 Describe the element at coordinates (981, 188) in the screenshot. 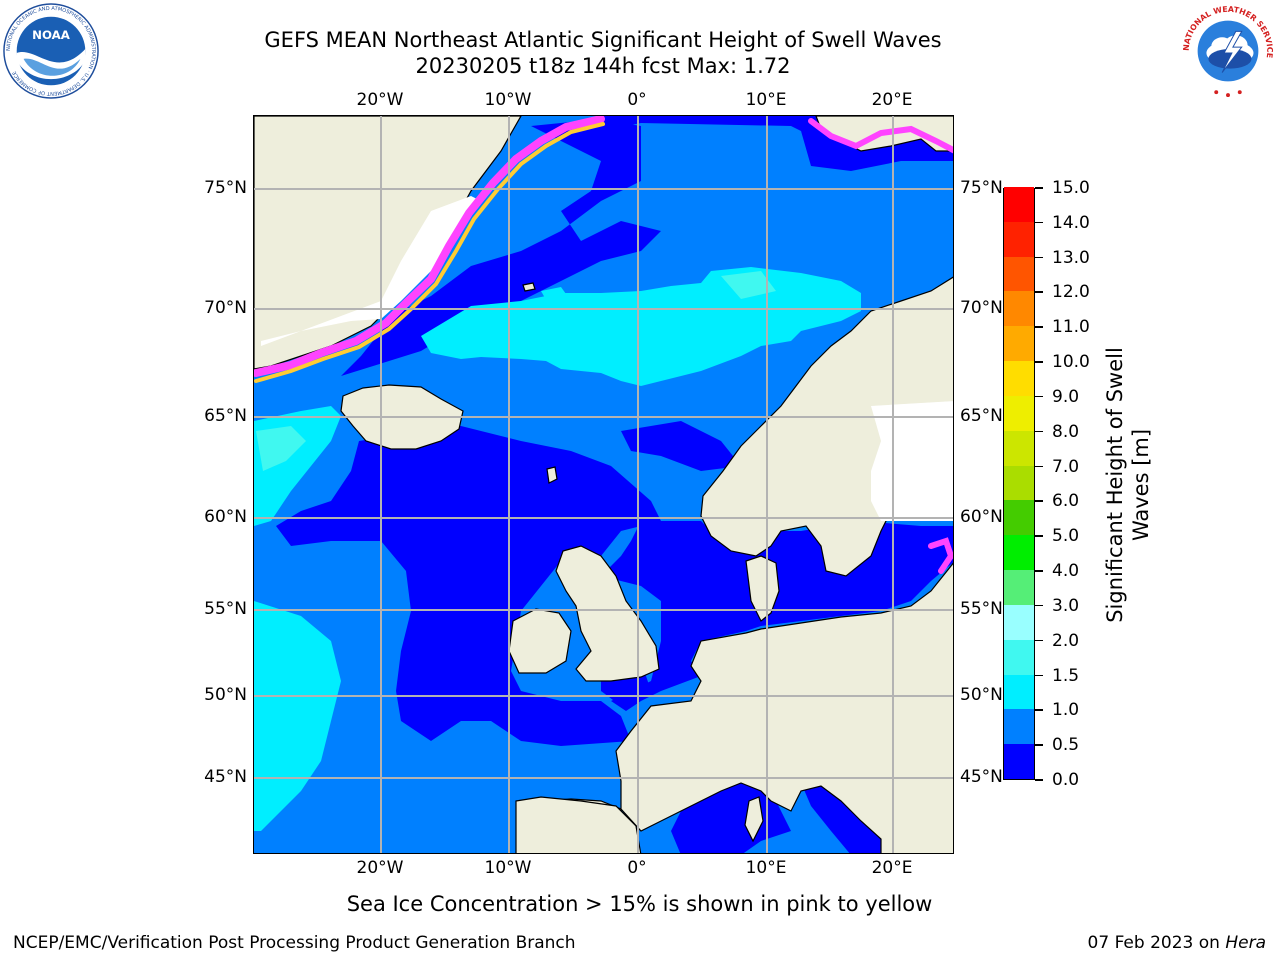

I see `lat-label-right: 75°N` at that location.